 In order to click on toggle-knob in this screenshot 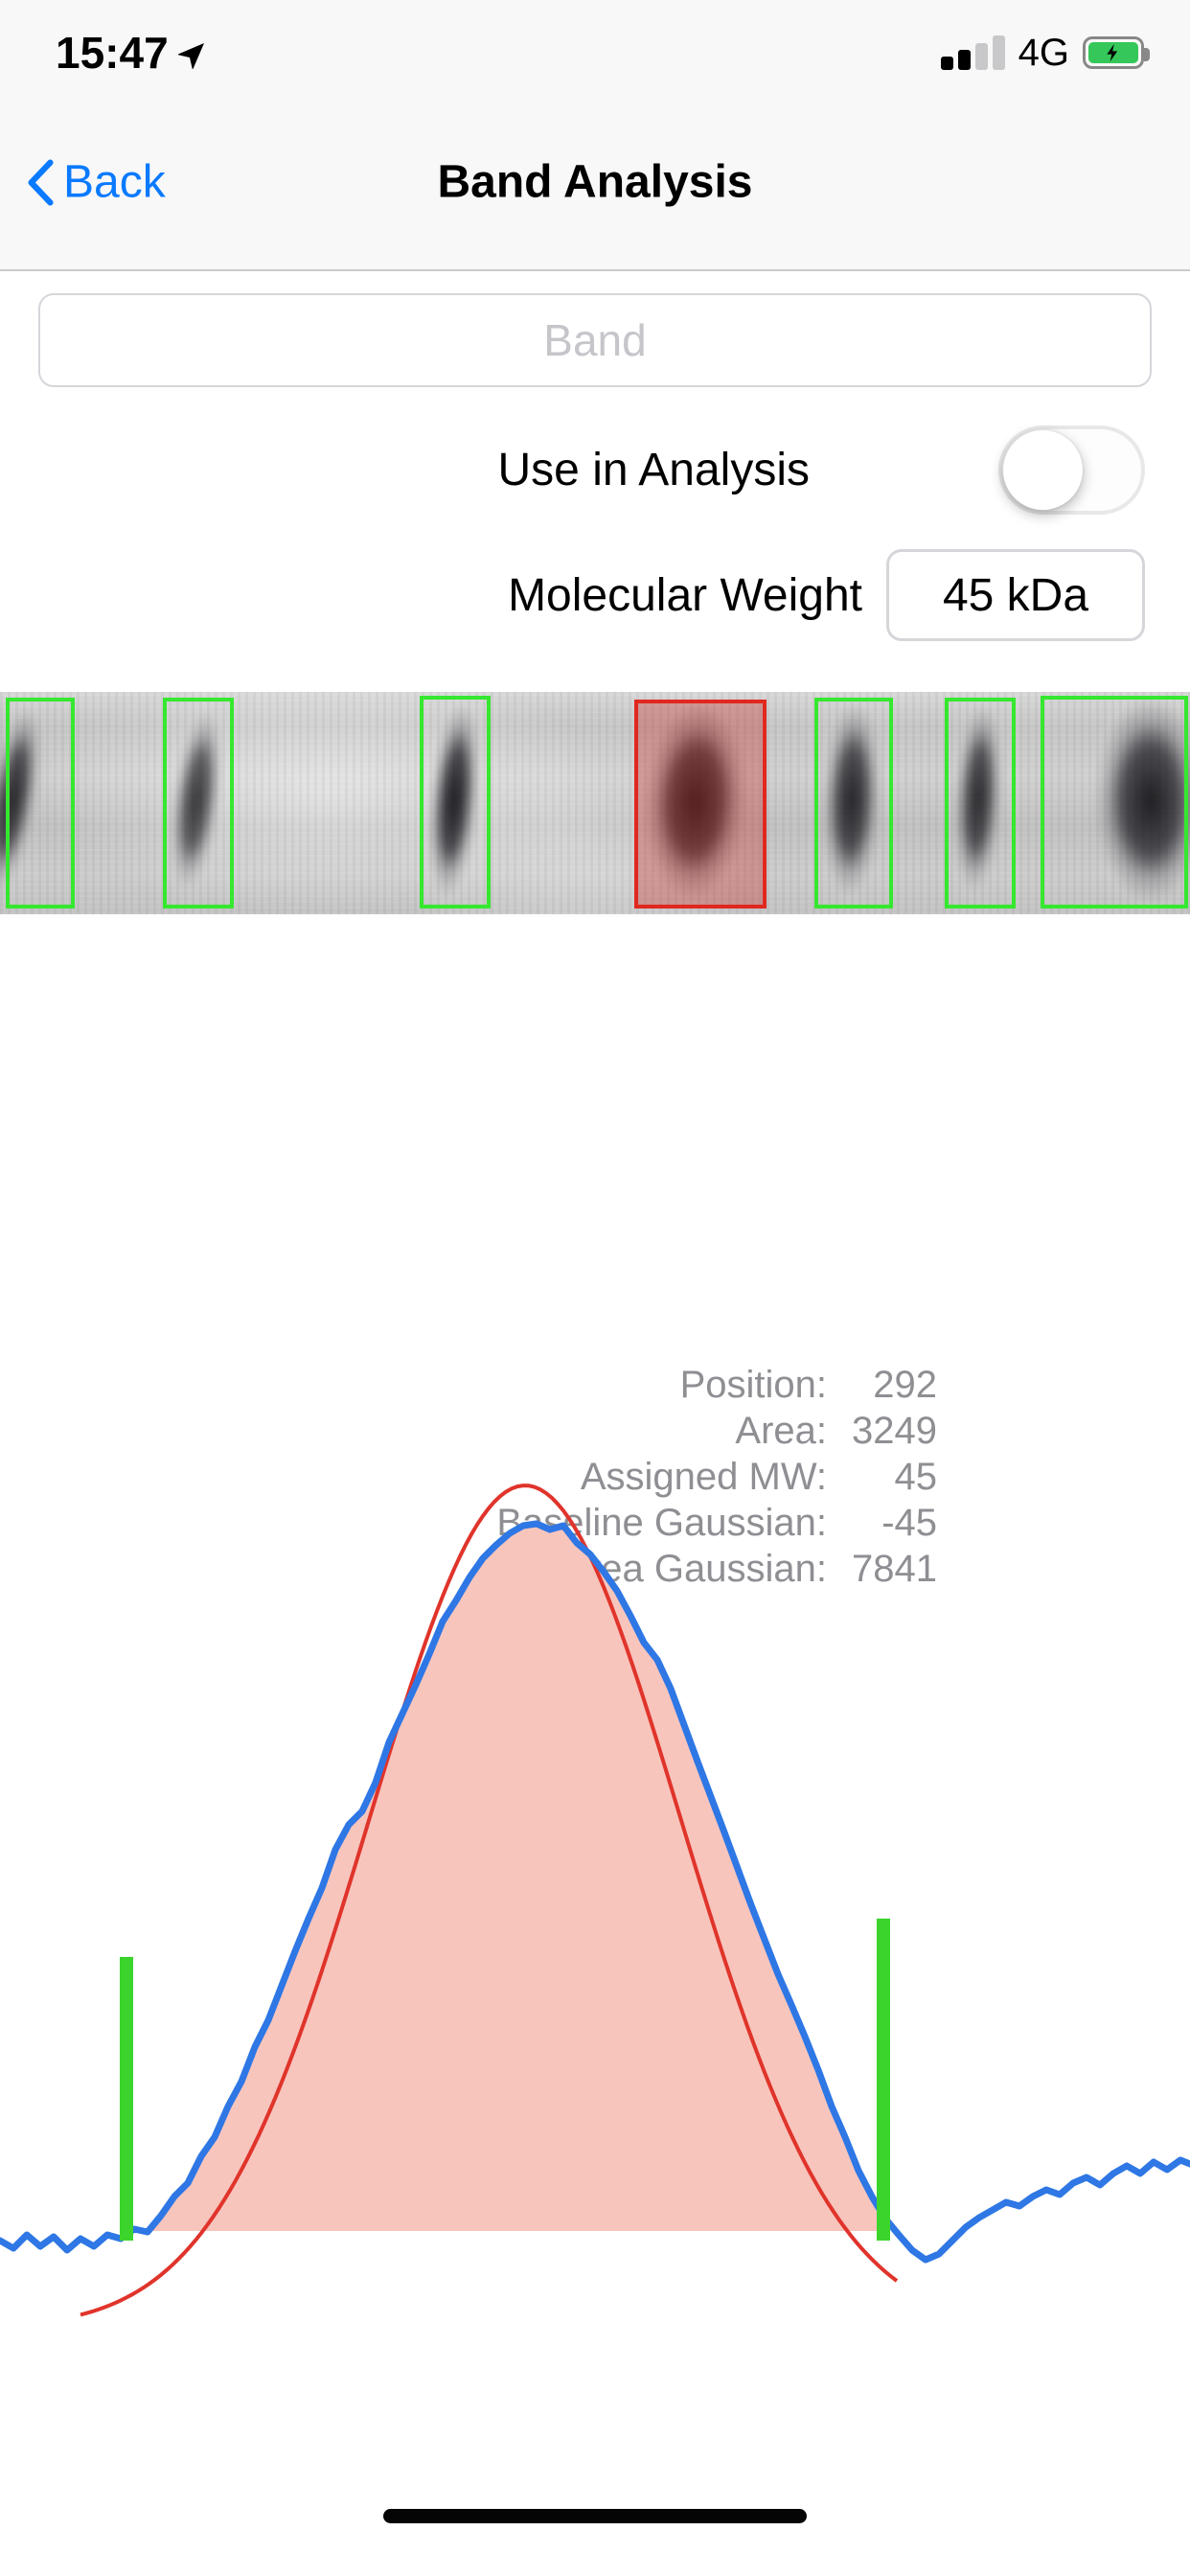, I will do `click(1043, 469)`.